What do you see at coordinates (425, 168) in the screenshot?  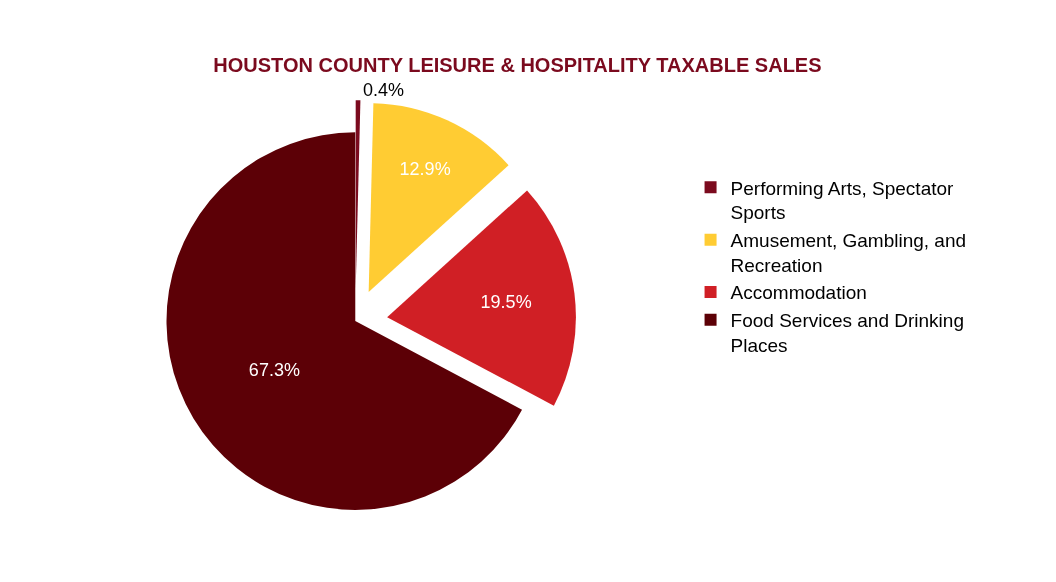 I see `data-label: 12.9%` at bounding box center [425, 168].